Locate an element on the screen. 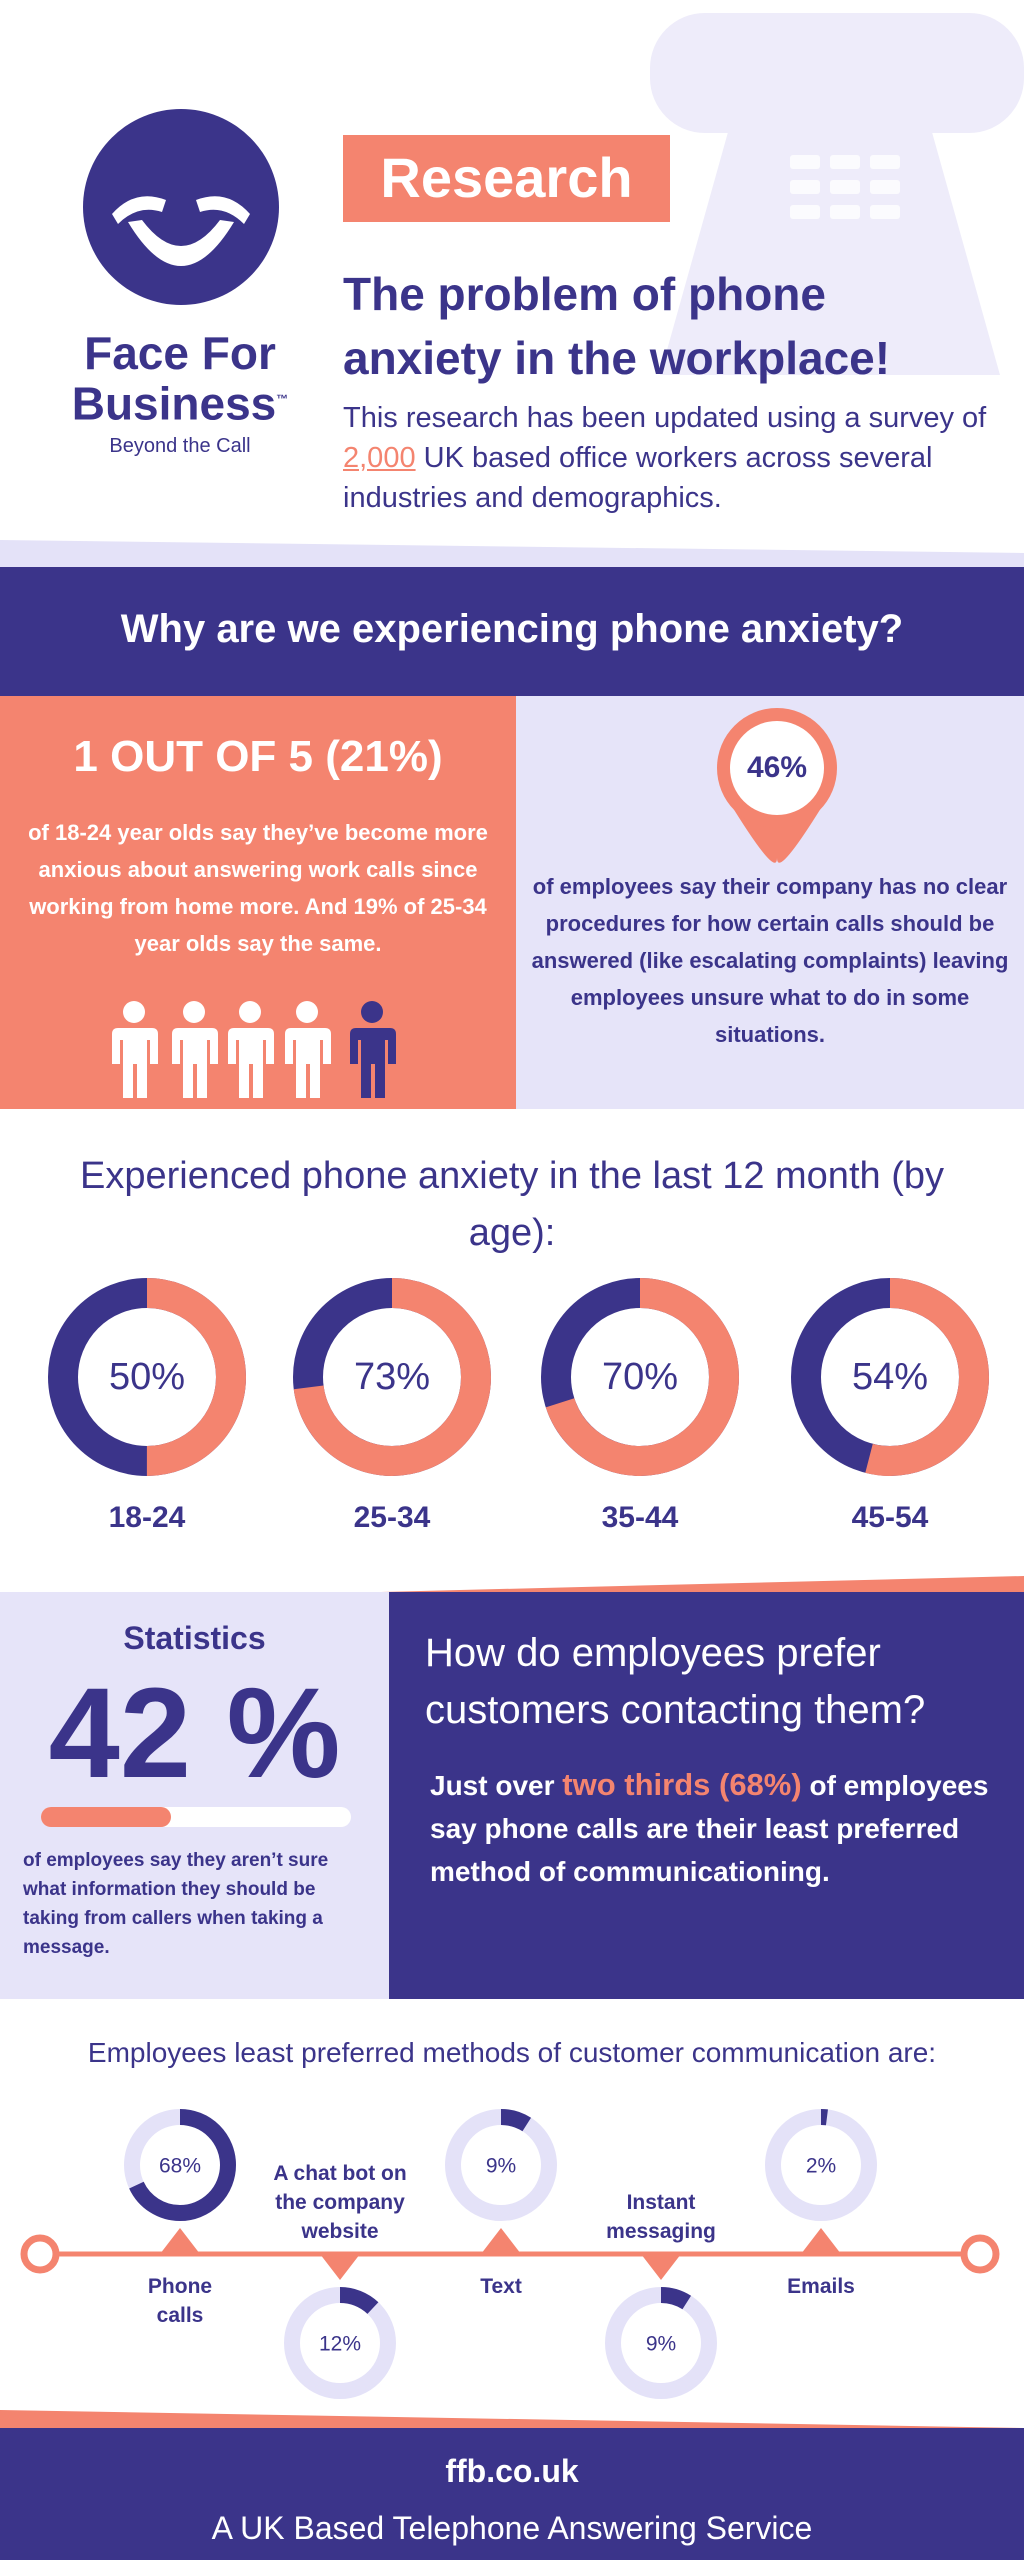 This screenshot has width=1024, height=2560. badge: Research is located at coordinates (506, 177).